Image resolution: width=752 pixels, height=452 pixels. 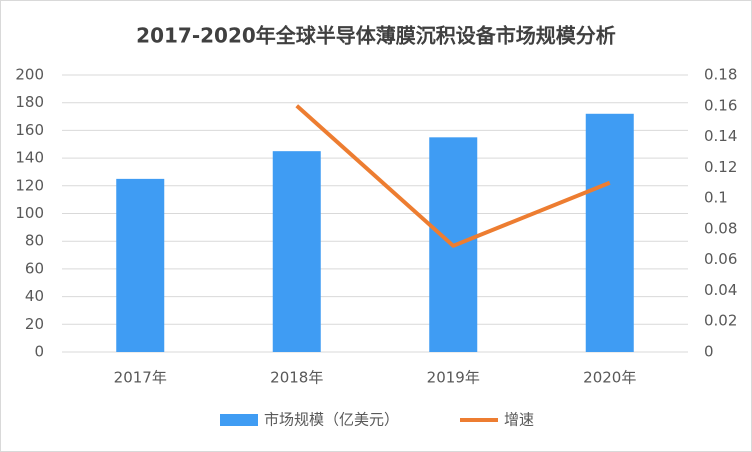 I want to click on y-tick-label: 60, so click(x=34, y=268).